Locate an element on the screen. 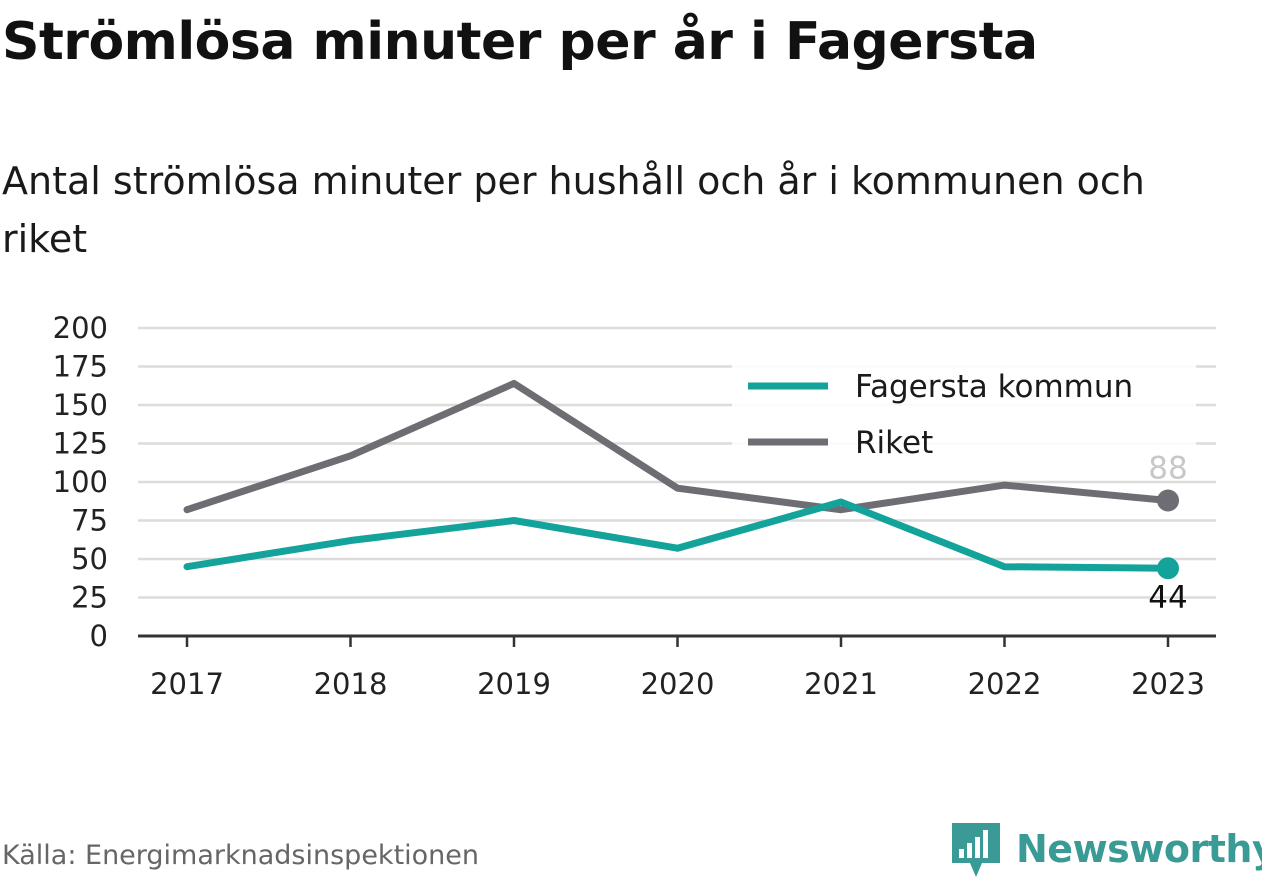  source-note: Källa: Energimarknadsinspektionen is located at coordinates (241, 855).